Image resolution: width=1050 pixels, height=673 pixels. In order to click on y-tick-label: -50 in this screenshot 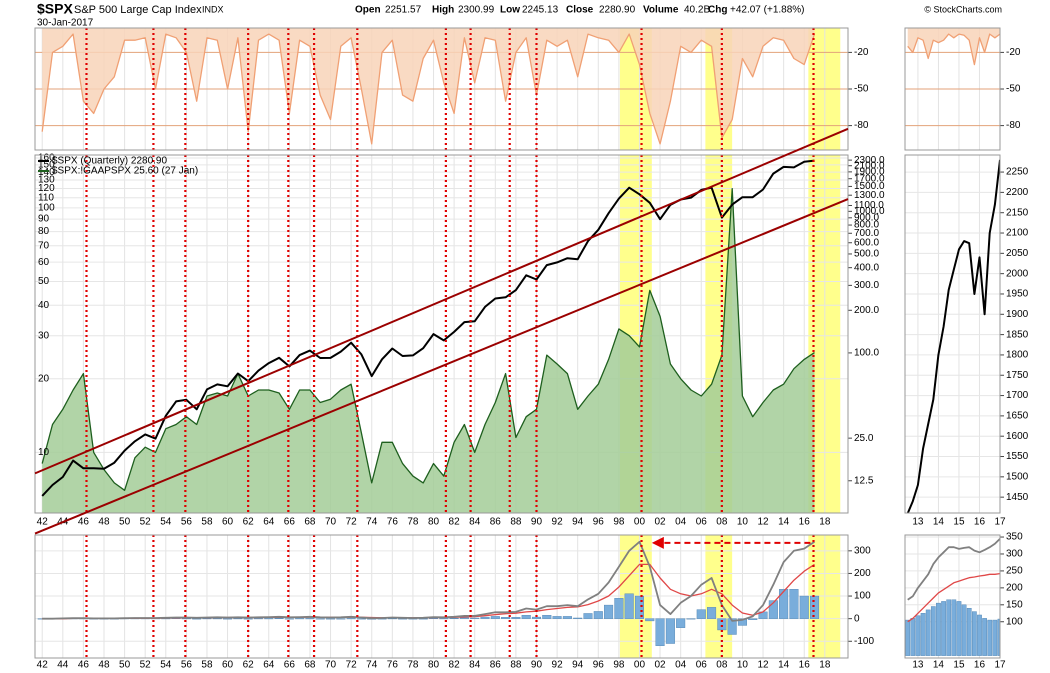, I will do `click(861, 89)`.